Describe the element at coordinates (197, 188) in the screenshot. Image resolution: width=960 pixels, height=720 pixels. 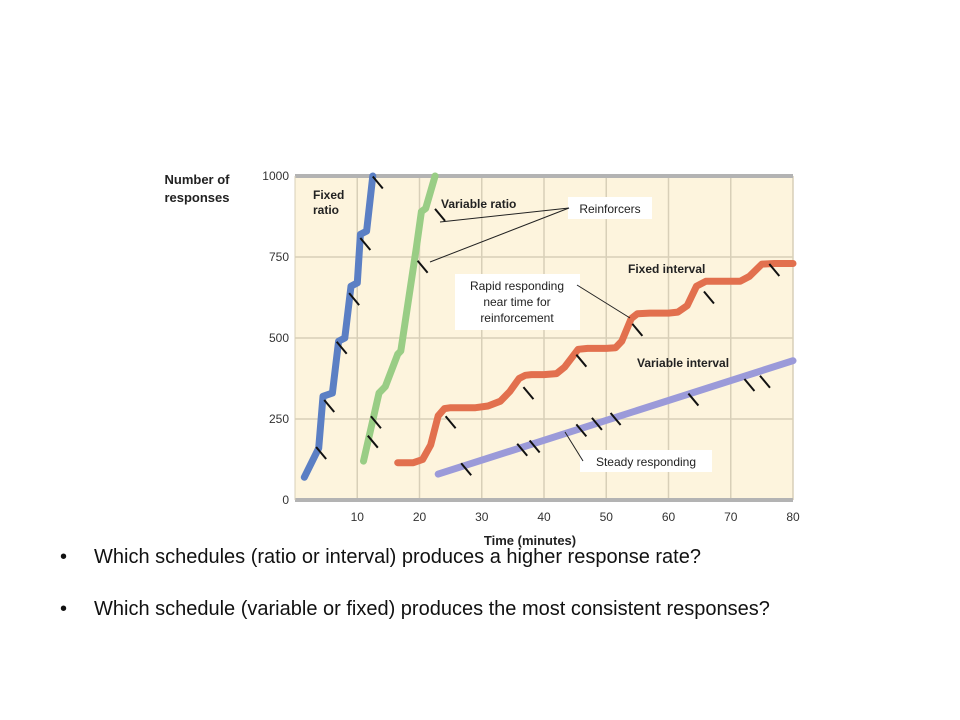
I see `y-axis-title: Number of responses` at that location.